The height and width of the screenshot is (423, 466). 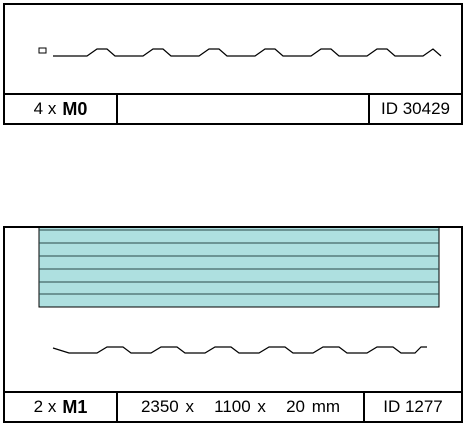 I want to click on corrugated-profile-line, so click(x=247, y=52).